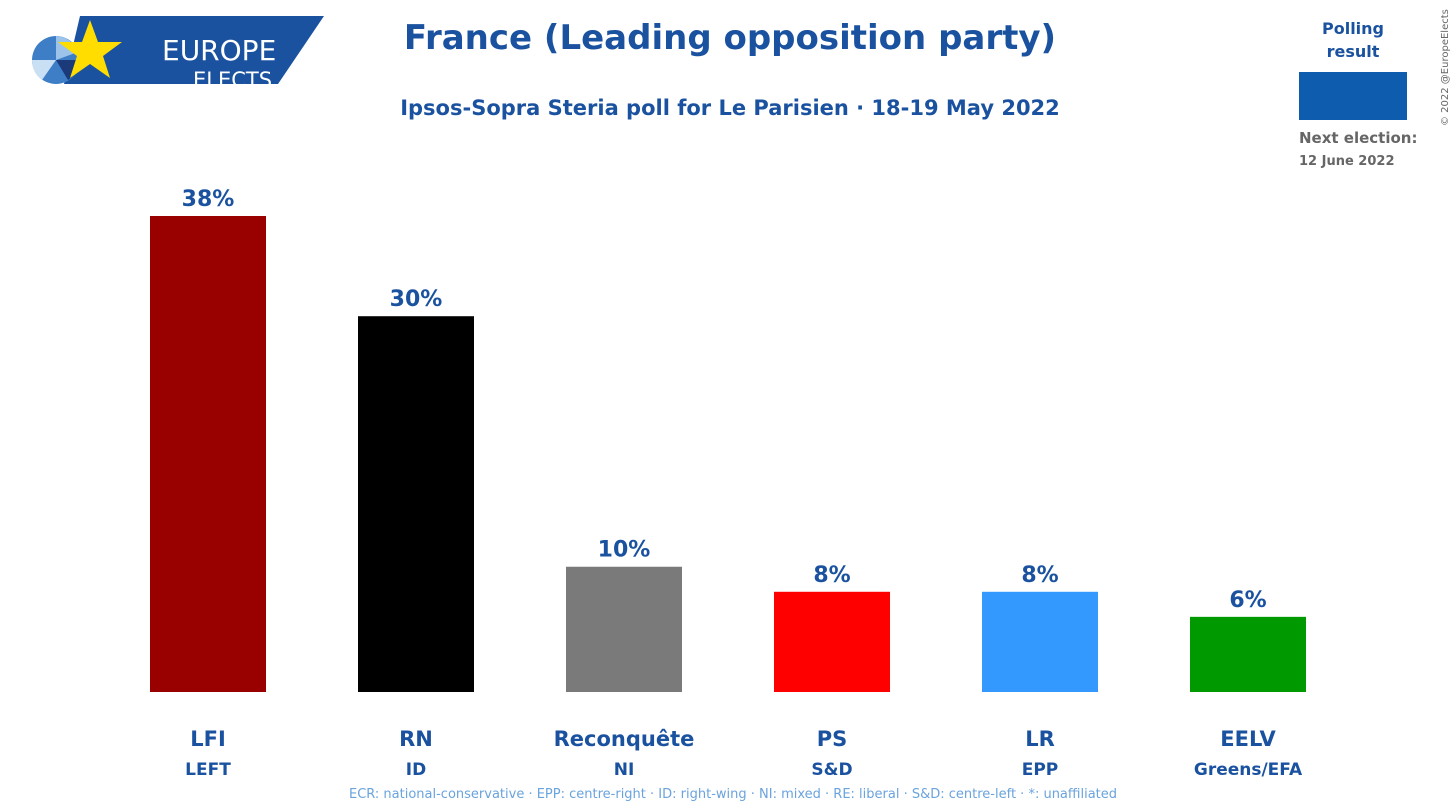 This screenshot has height=810, width=1456. What do you see at coordinates (208, 739) in the screenshot?
I see `category-label-0: LFI` at bounding box center [208, 739].